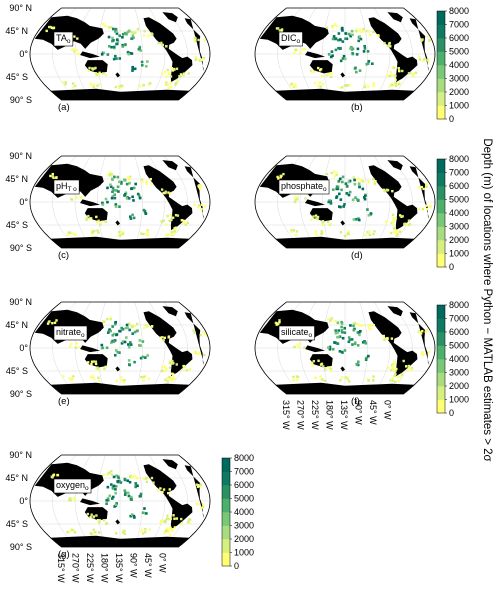 The height and width of the screenshot is (599, 500). I want to click on lon-tick-label: 315° W, so click(61, 568).